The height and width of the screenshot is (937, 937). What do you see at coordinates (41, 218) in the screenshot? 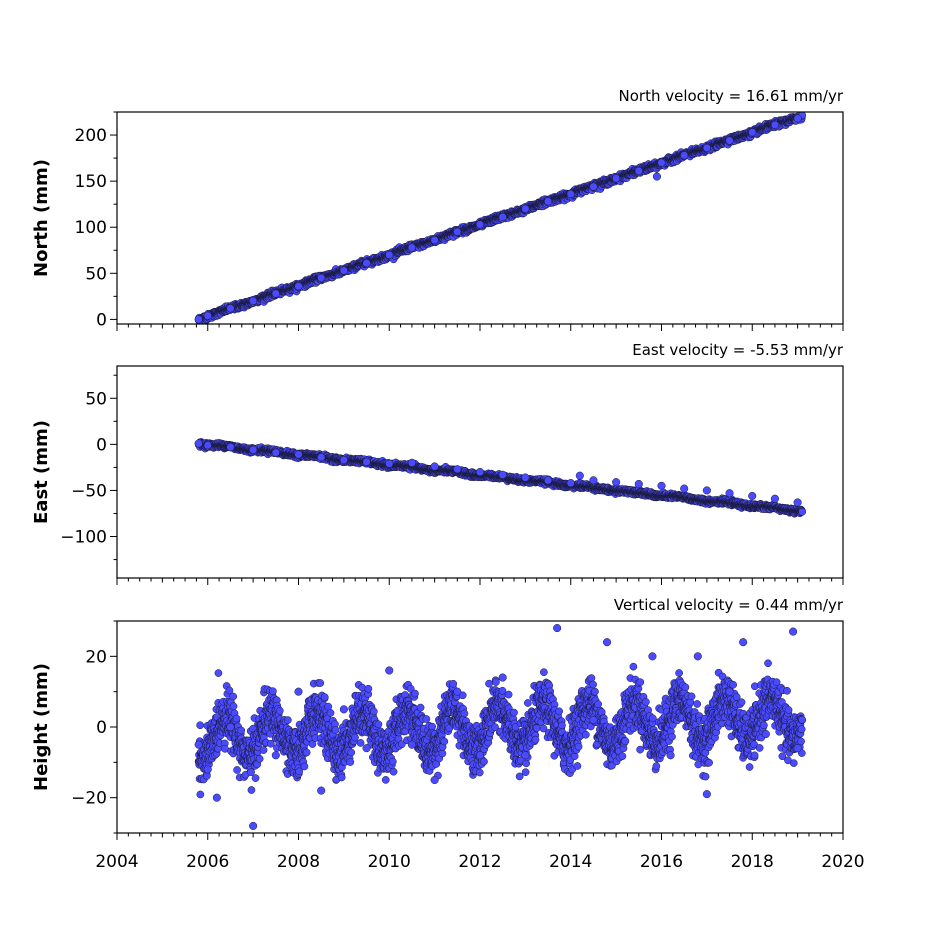
I see `north-y-axis-label: North (mm)` at bounding box center [41, 218].